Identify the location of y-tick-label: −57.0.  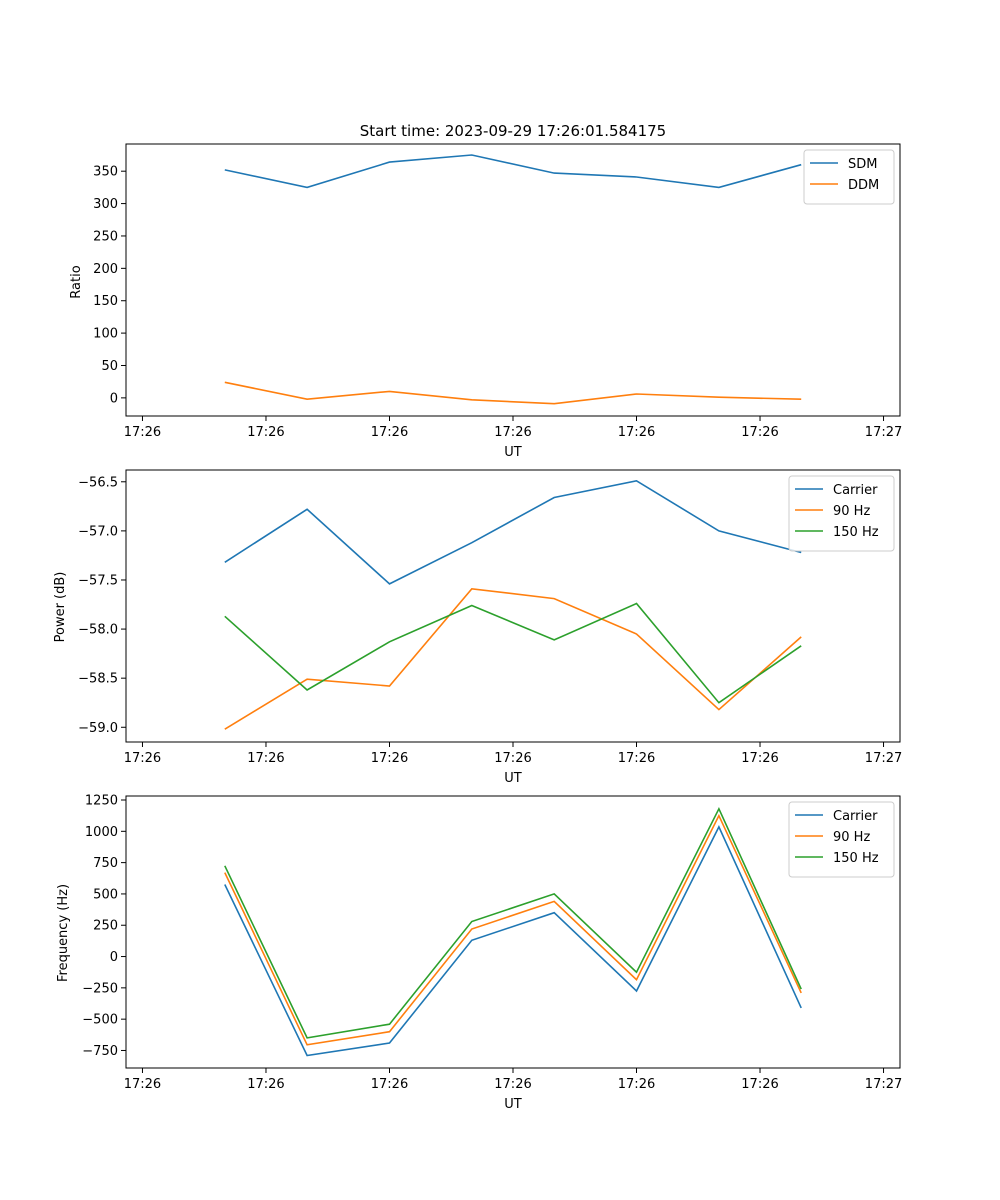
(98, 531).